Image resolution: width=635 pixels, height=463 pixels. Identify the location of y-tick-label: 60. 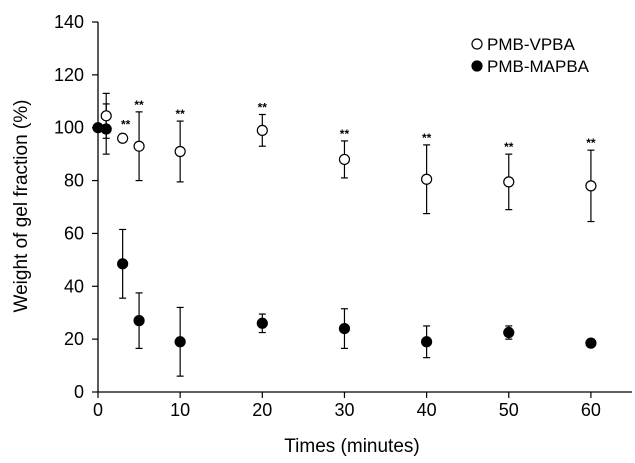
(74, 233).